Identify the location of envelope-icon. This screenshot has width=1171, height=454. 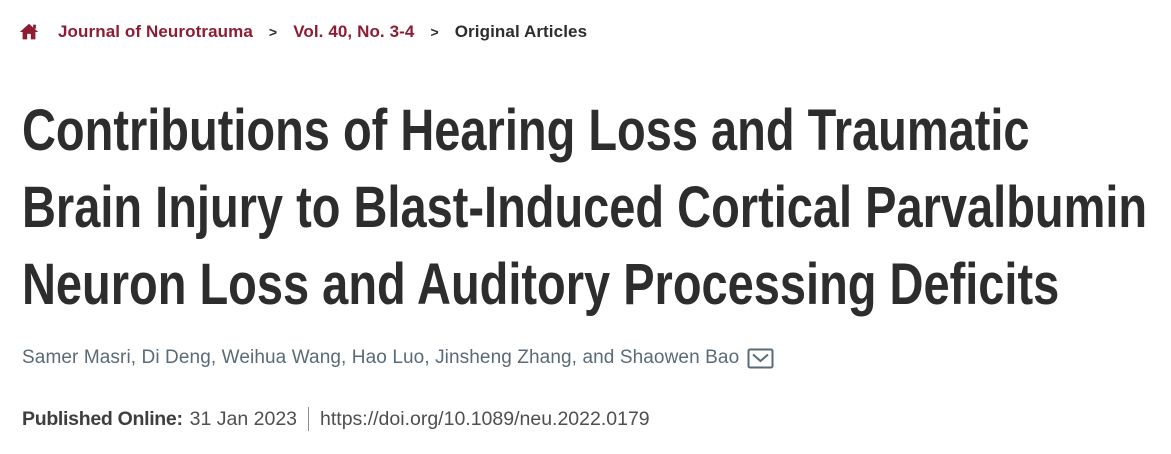
(760, 358).